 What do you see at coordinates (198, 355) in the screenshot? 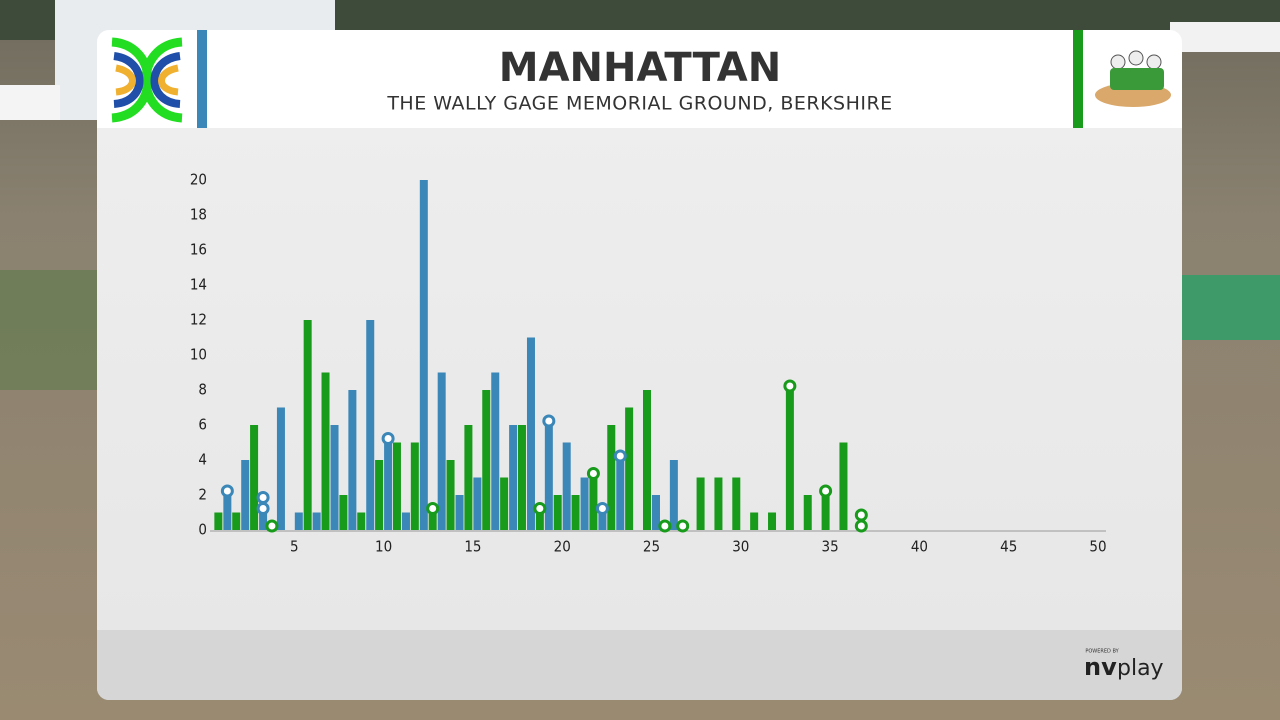
I see `y-tick-label: 10` at bounding box center [198, 355].